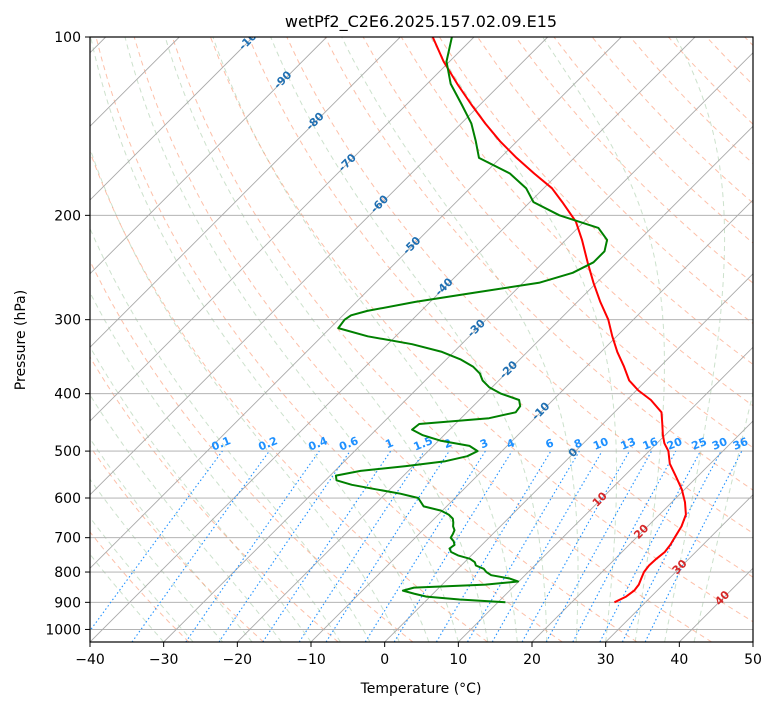 The width and height of the screenshot is (775, 708). Describe the element at coordinates (67, 38) in the screenshot. I see `y-tick-label: 100` at that location.